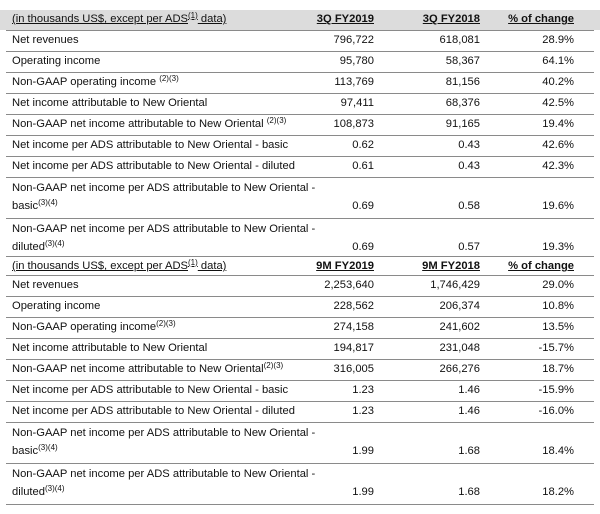  I want to click on table-row: Operating income 228,562 206,374 10.8%, so click(293, 306).